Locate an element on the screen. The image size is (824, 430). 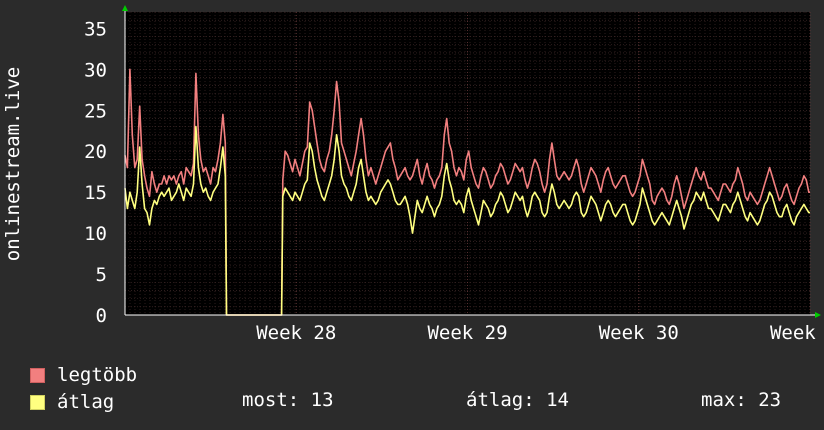
y-tick-label: 30 is located at coordinates (95, 70).